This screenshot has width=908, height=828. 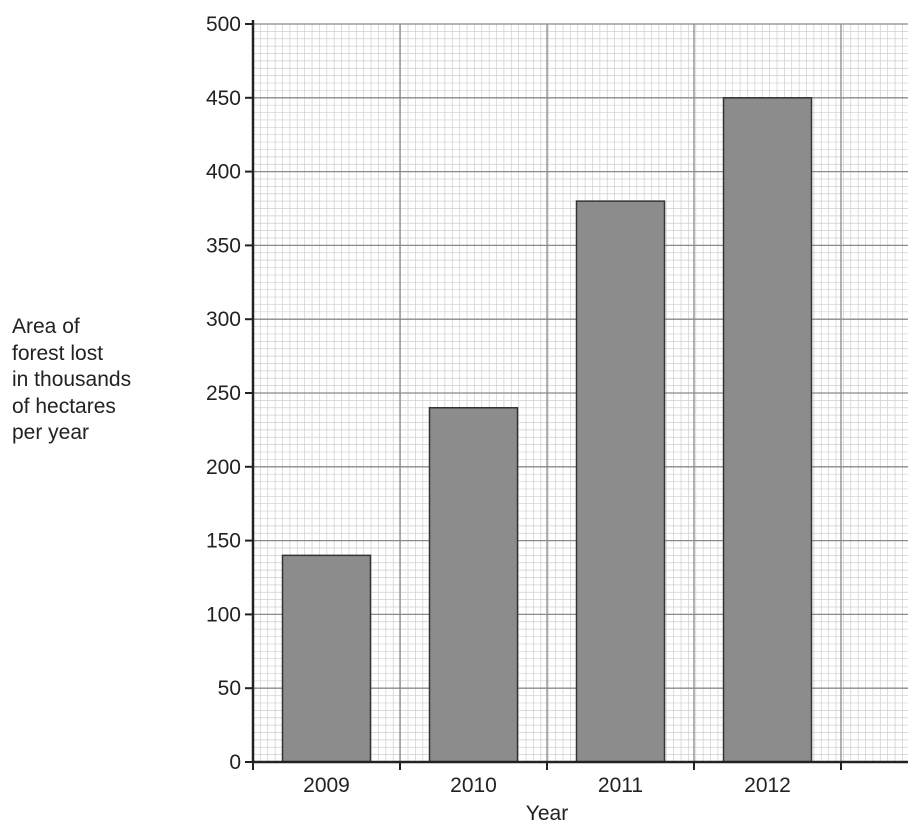 I want to click on bar-2012, so click(x=767, y=430).